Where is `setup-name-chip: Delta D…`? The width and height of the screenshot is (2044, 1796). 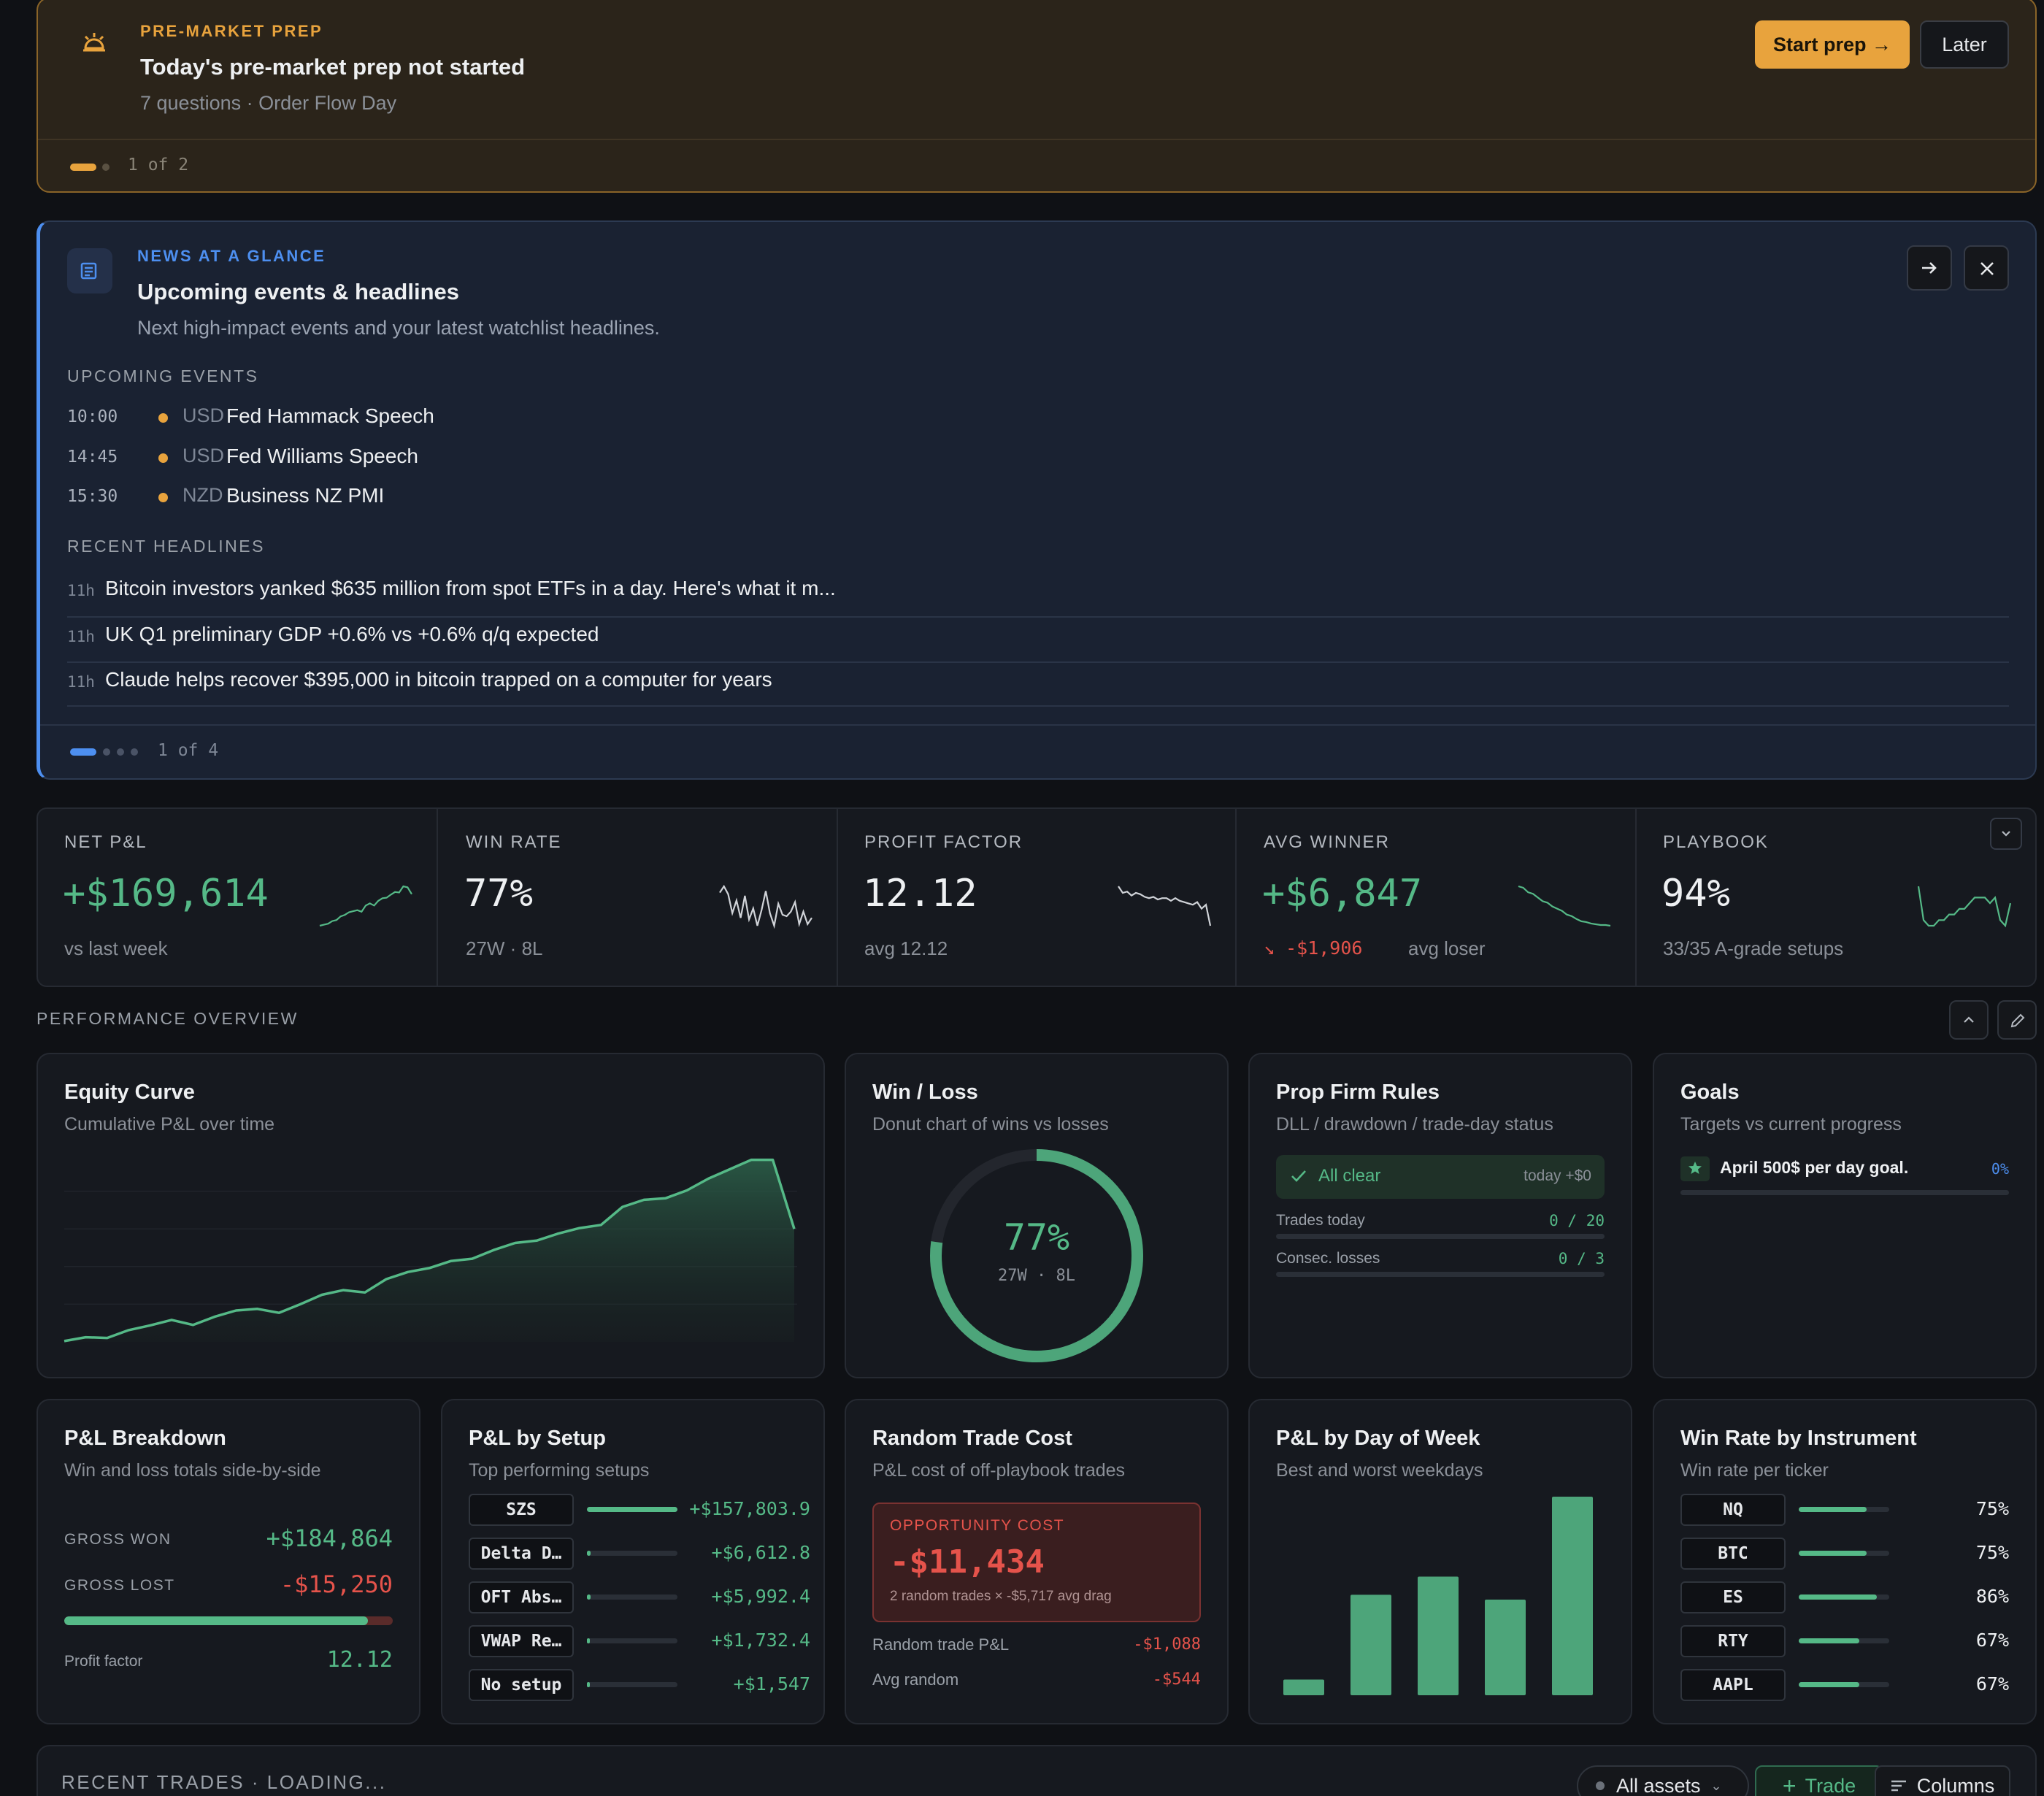
setup-name-chip: Delta D… is located at coordinates (521, 1554).